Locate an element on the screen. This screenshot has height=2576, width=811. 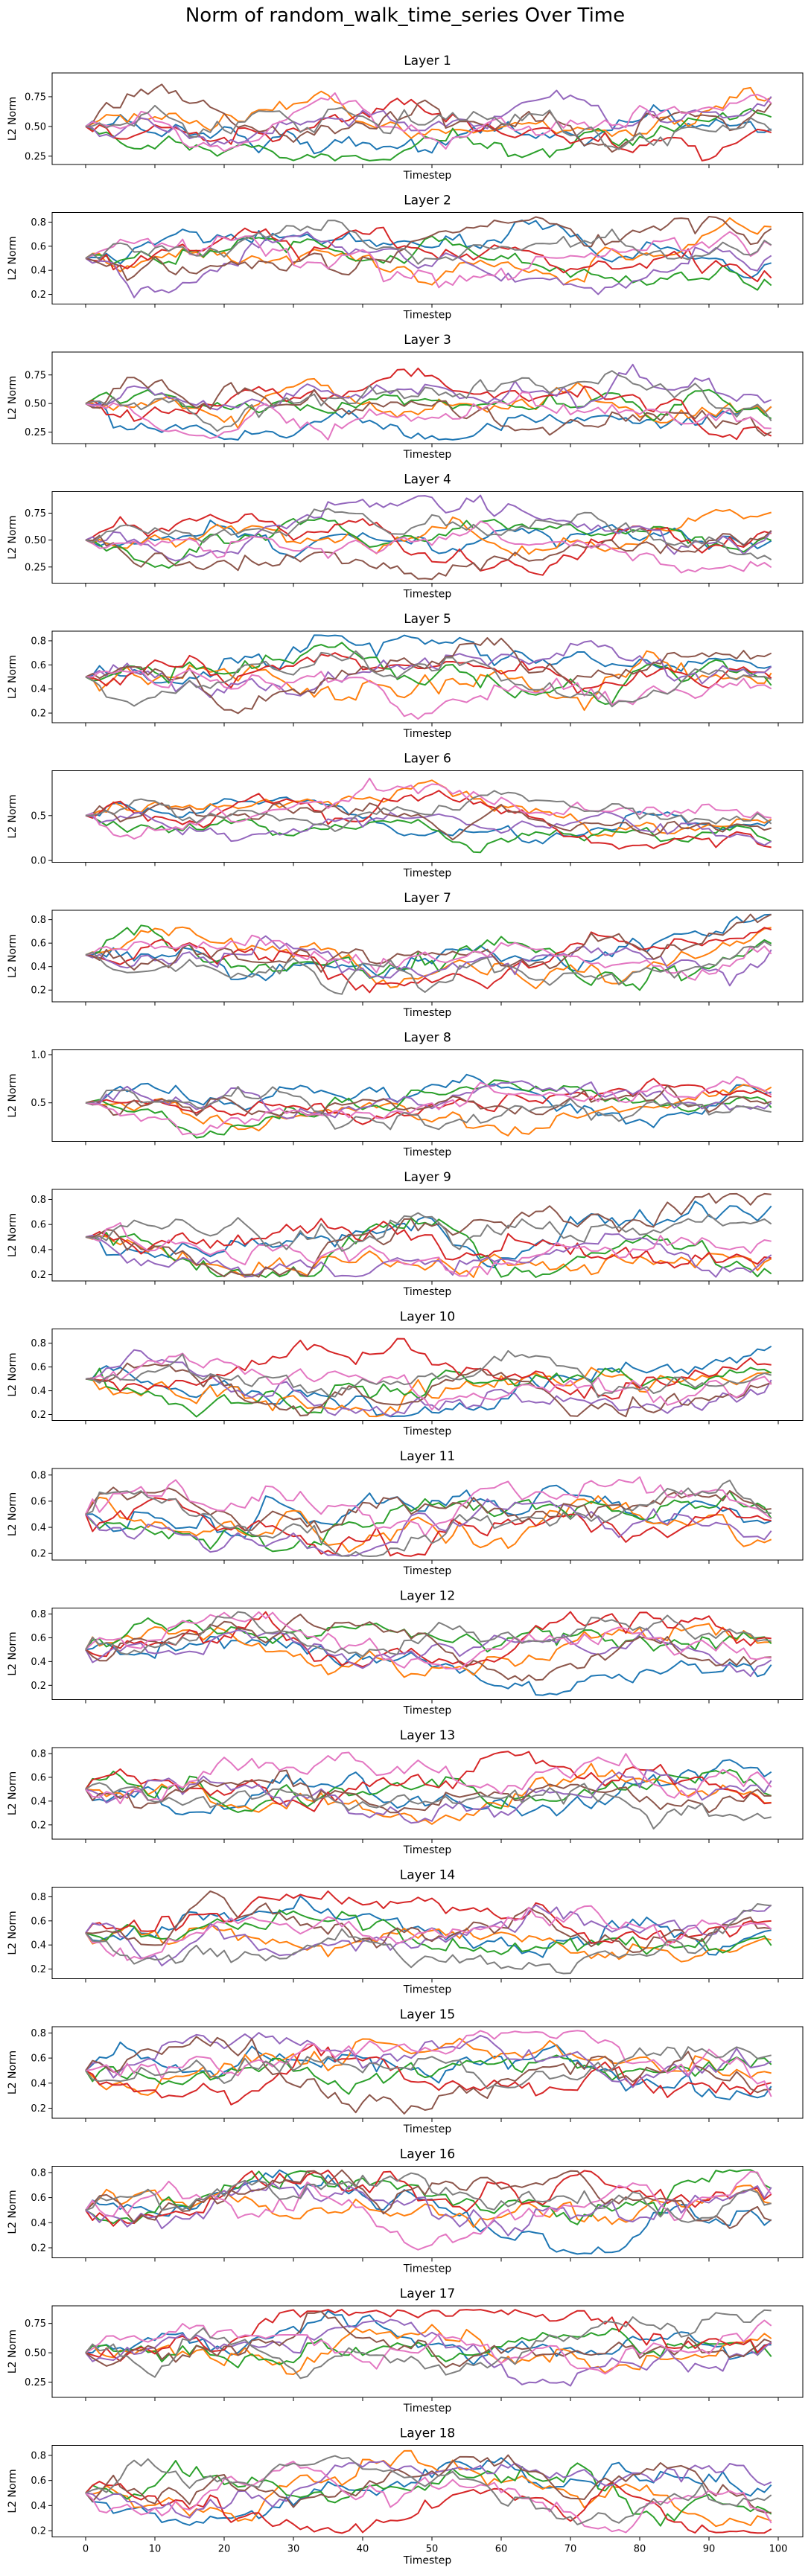
layer-panel: Layer 12 L2 Norm 0.2 0.4 0.6 0.8 Timestep is located at coordinates (405, 1653).